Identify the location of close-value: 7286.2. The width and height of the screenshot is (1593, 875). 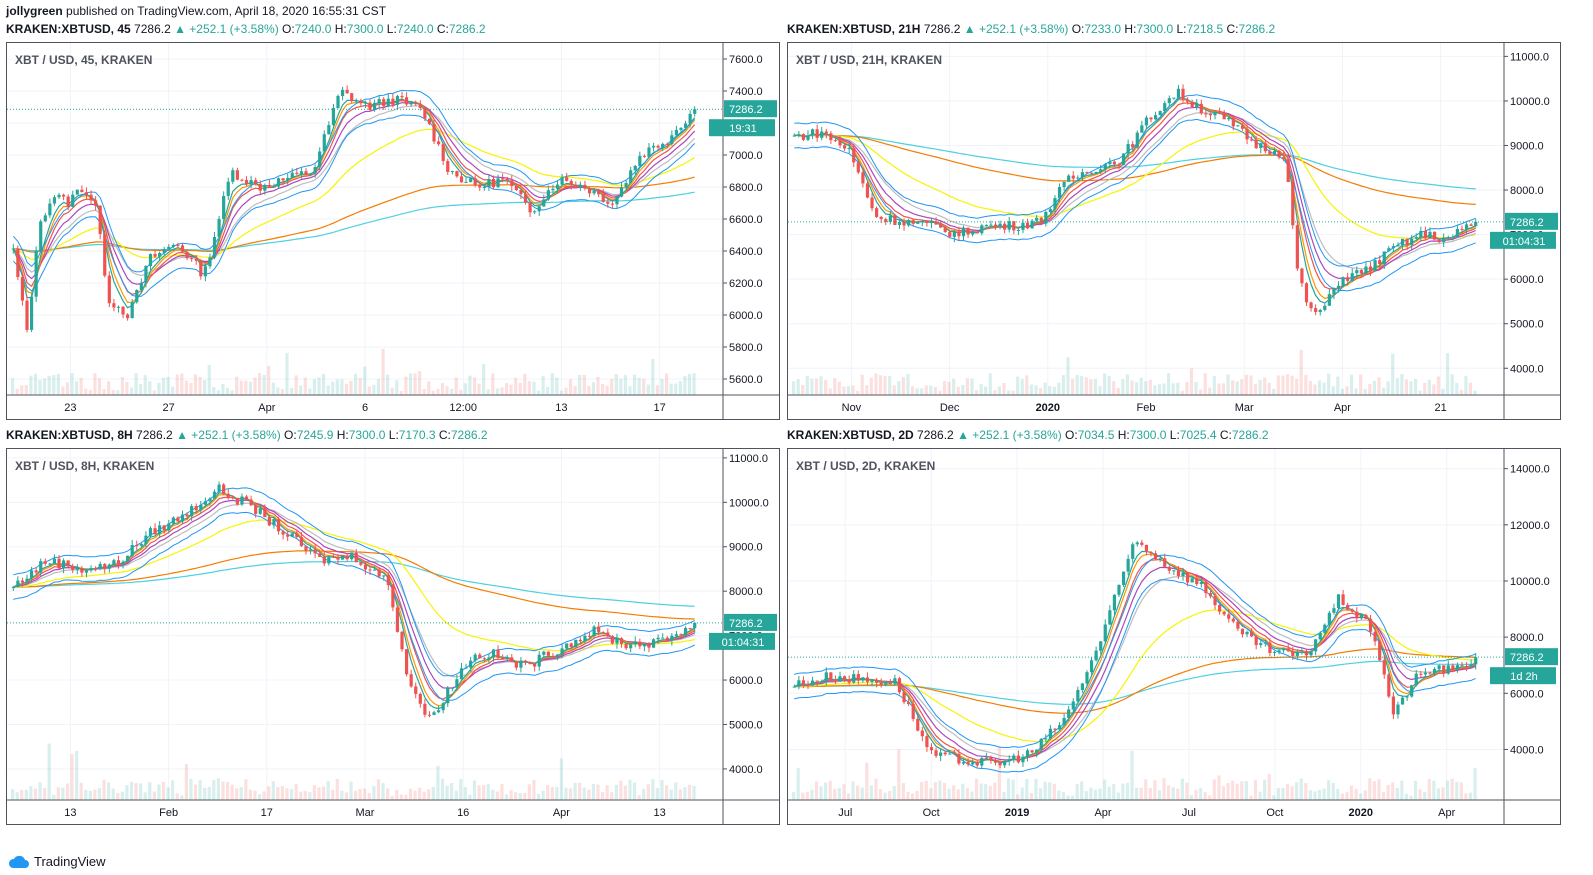
(467, 29).